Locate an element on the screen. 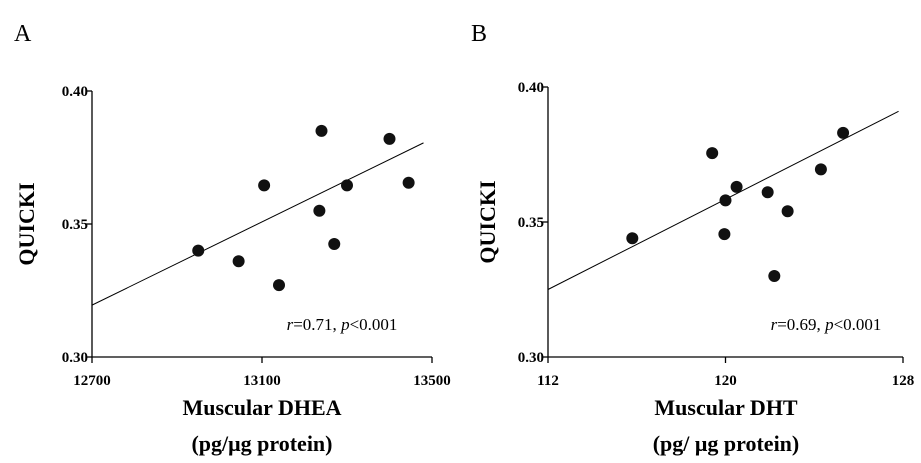 This screenshot has width=921, height=463. x-tick-label: 112 is located at coordinates (548, 381).